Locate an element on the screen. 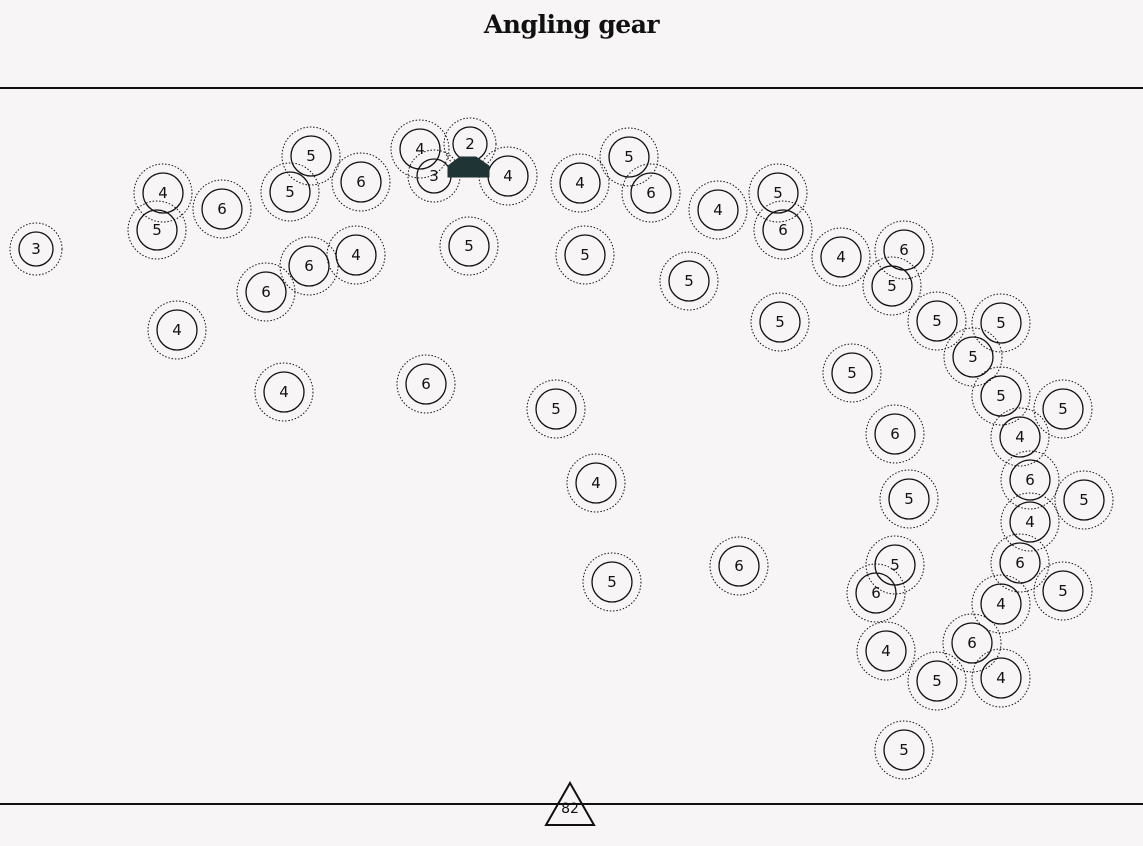 The image size is (1143, 846). target-circle: 3 is located at coordinates (36, 249).